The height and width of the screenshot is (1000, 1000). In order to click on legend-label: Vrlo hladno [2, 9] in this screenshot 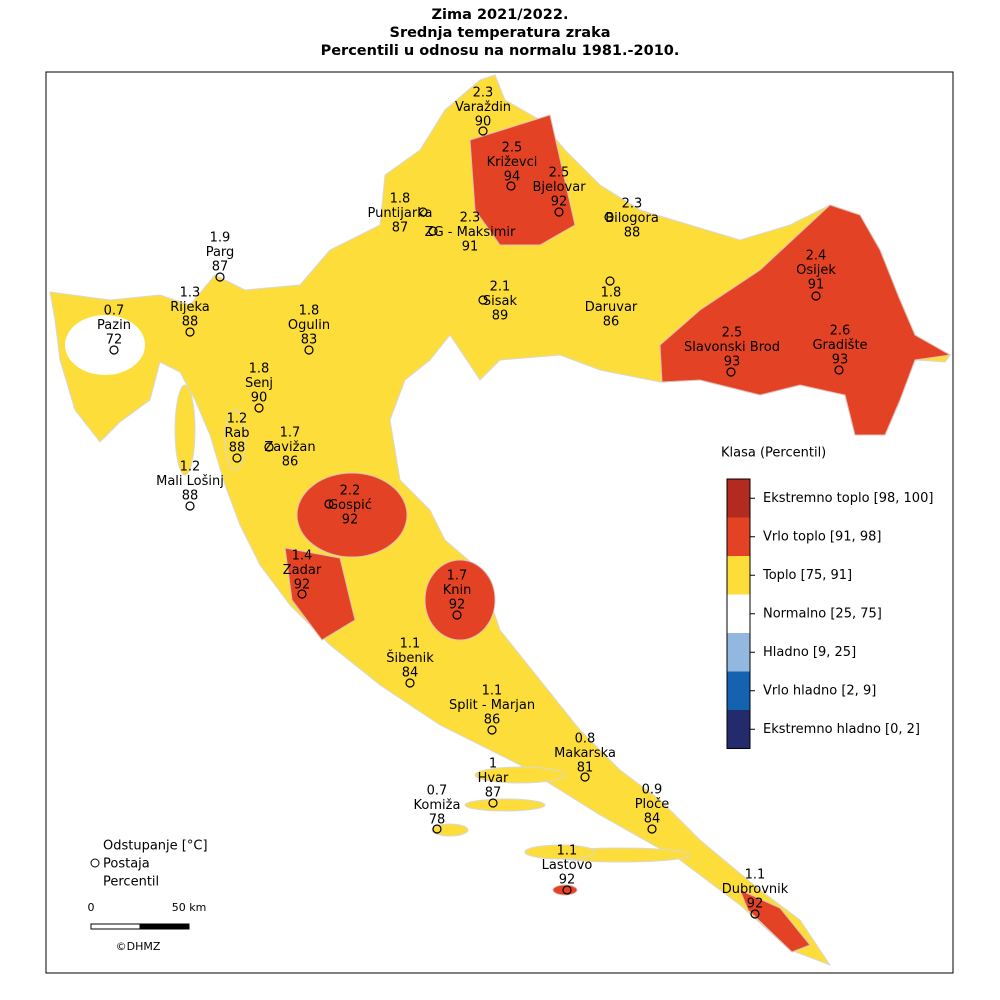, I will do `click(819, 690)`.